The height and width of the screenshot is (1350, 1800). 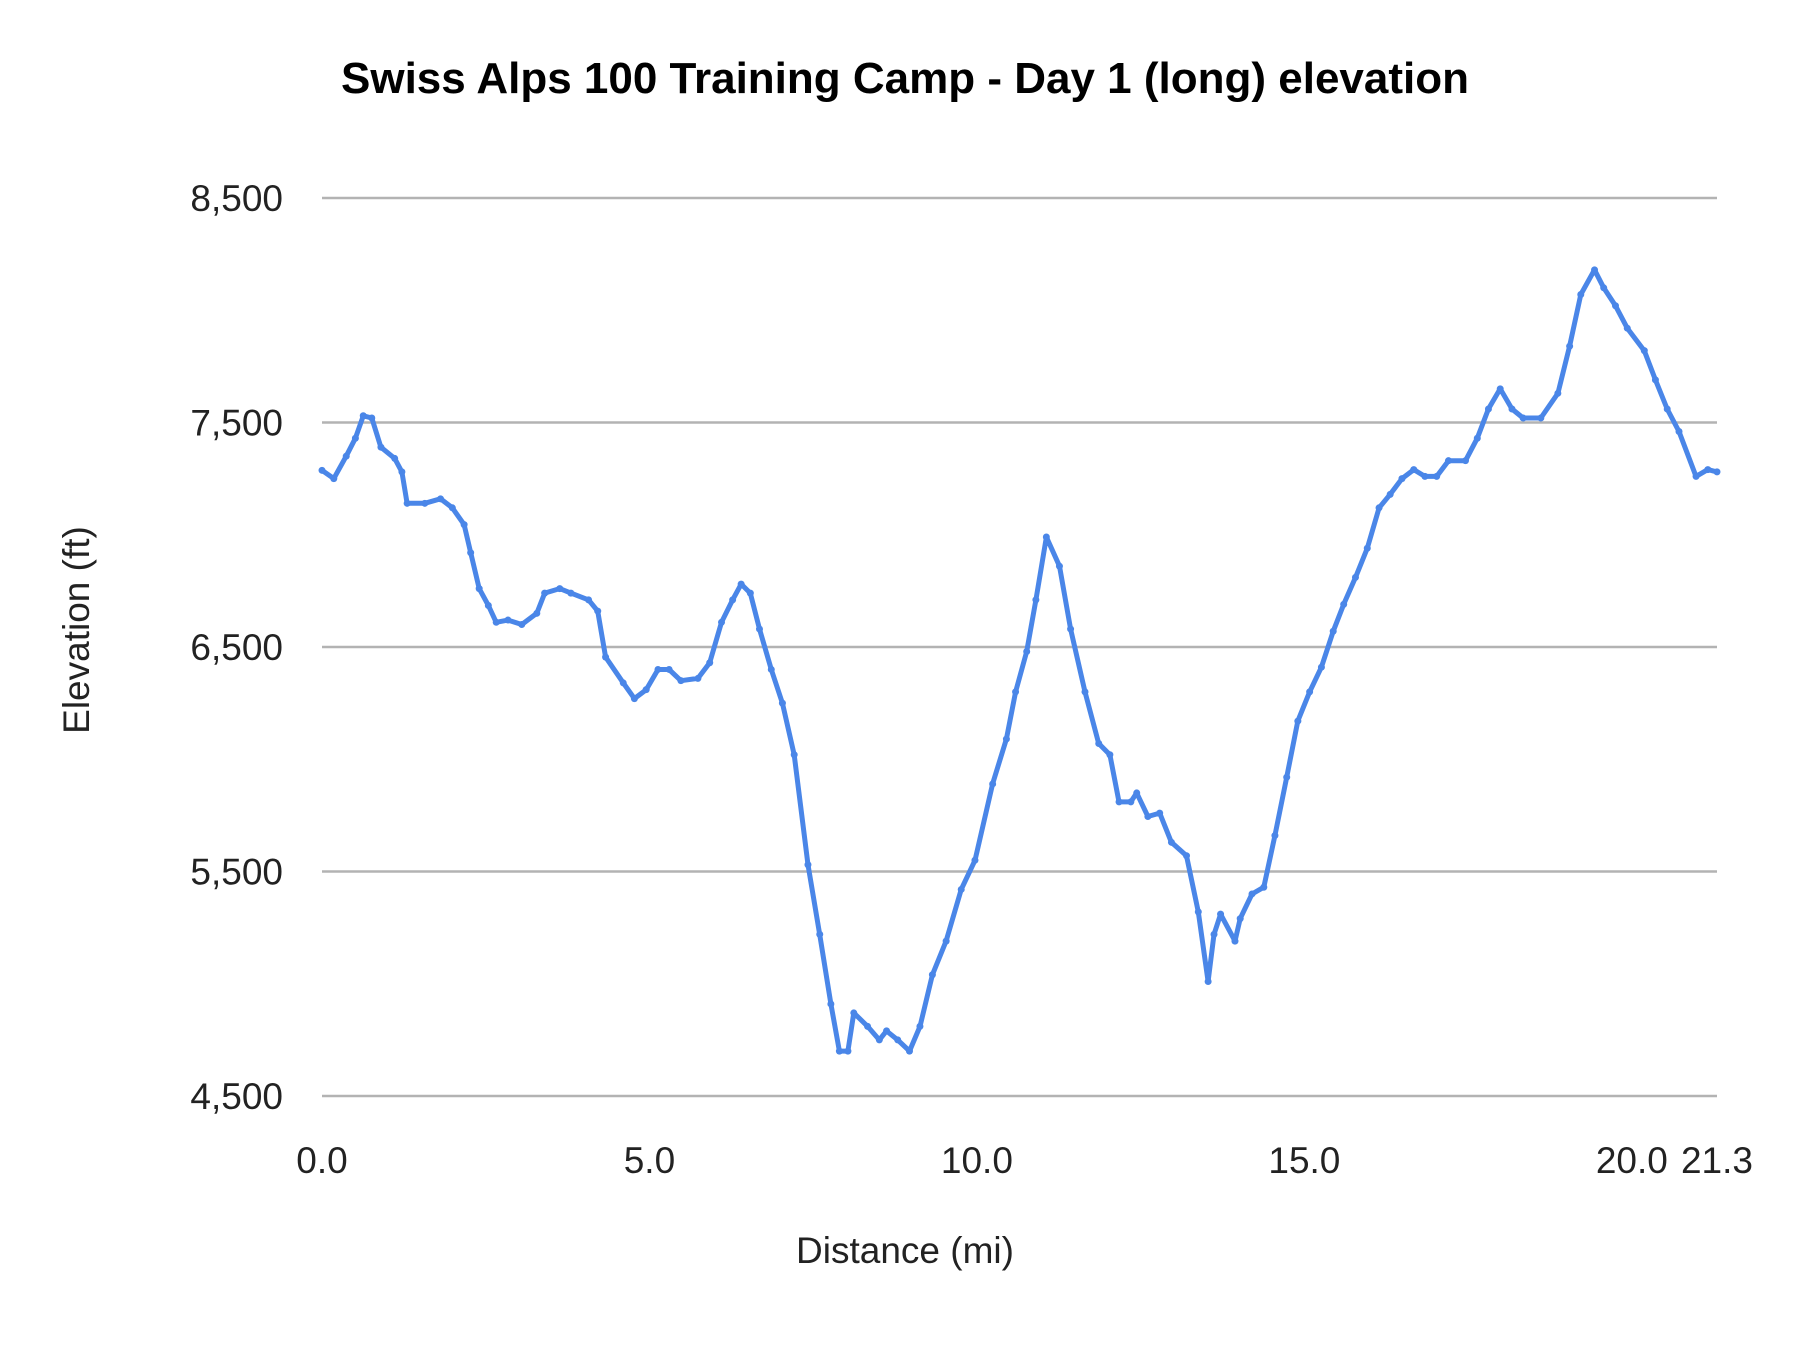 I want to click on x-tick-label: 5.0, so click(x=649, y=1160).